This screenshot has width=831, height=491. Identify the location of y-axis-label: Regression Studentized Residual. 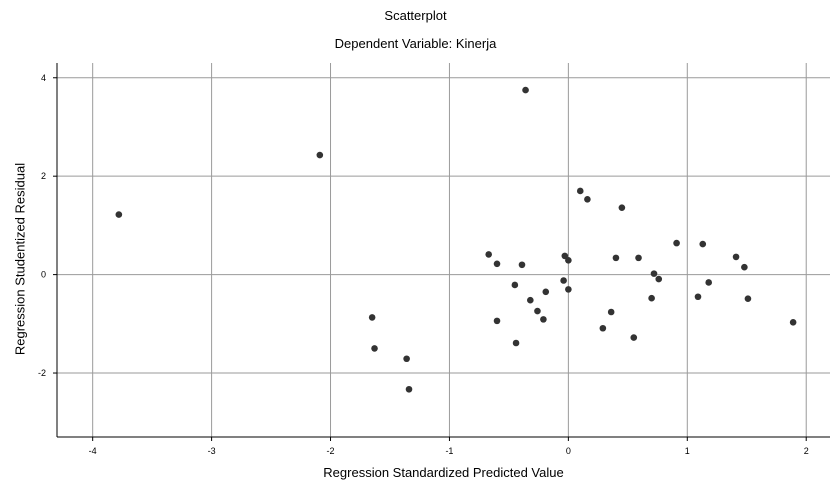
(20, 259).